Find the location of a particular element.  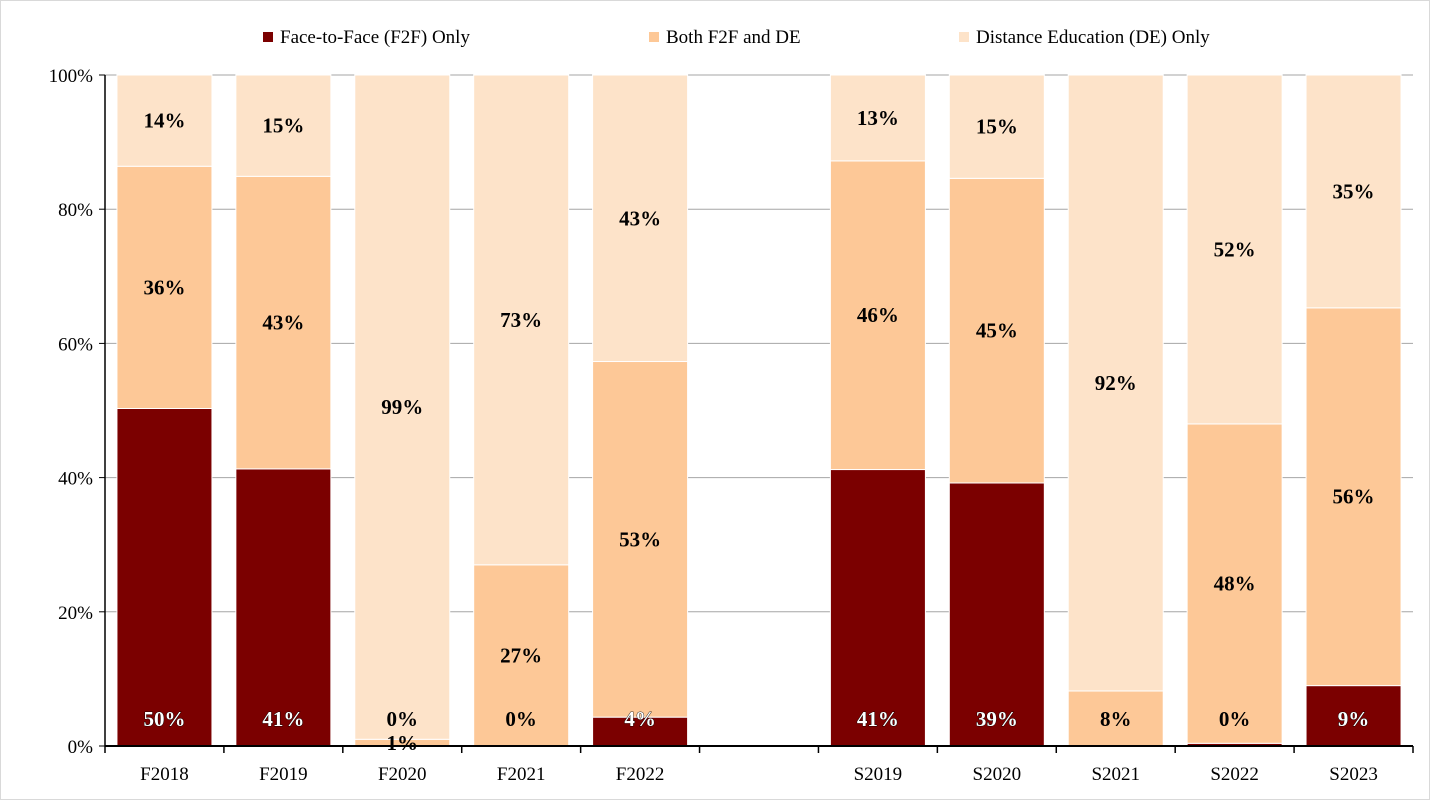

legend-label: Face-to-Face (F2F) Only is located at coordinates (375, 37).